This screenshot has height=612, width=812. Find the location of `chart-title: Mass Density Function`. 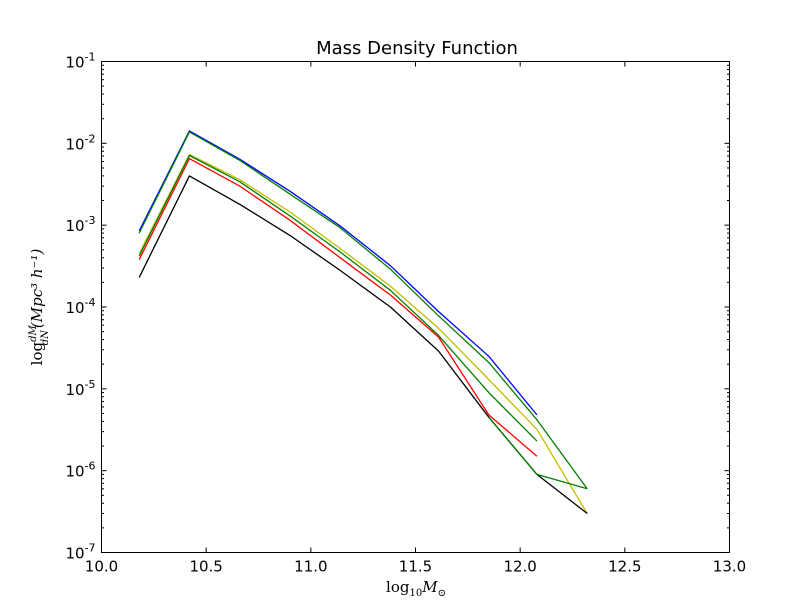

chart-title: Mass Density Function is located at coordinates (417, 48).